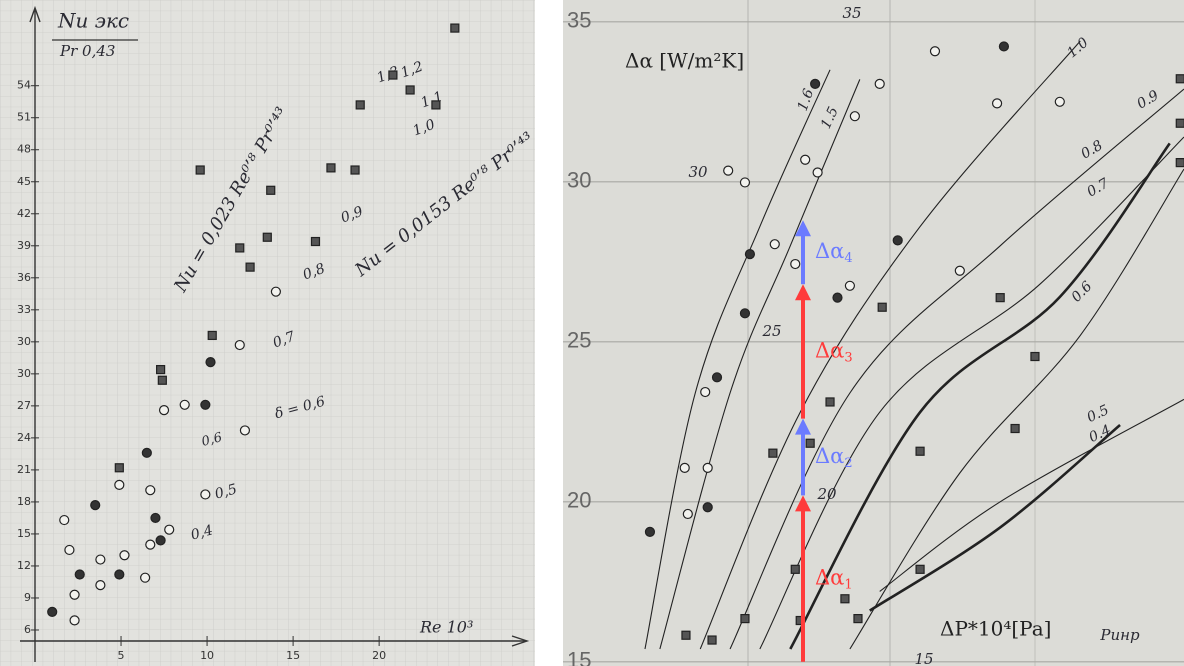 This screenshot has height=666, width=1184. I want to click on y-tick-label: 45, so click(24, 181).